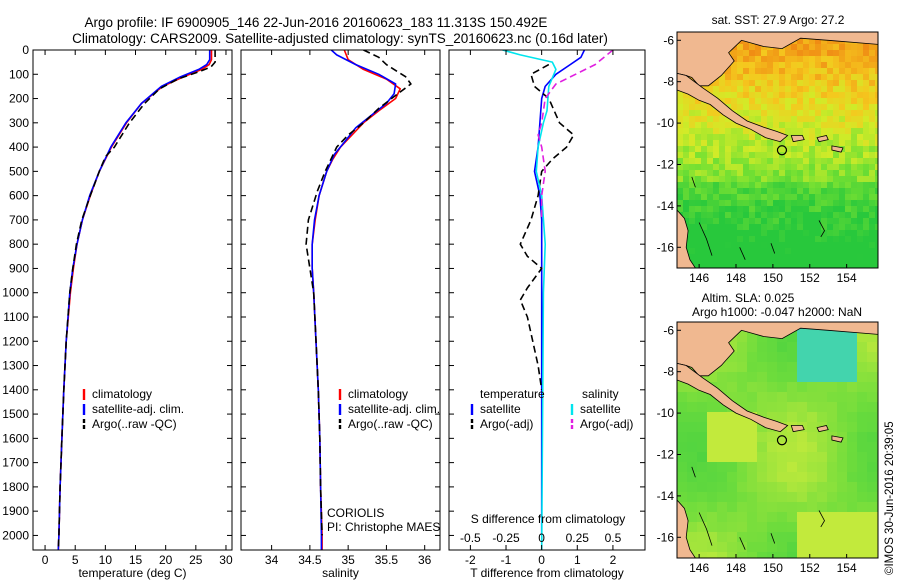 The width and height of the screenshot is (900, 580). Describe the element at coordinates (19, 244) in the screenshot. I see `y-tick-label: 800` at that location.